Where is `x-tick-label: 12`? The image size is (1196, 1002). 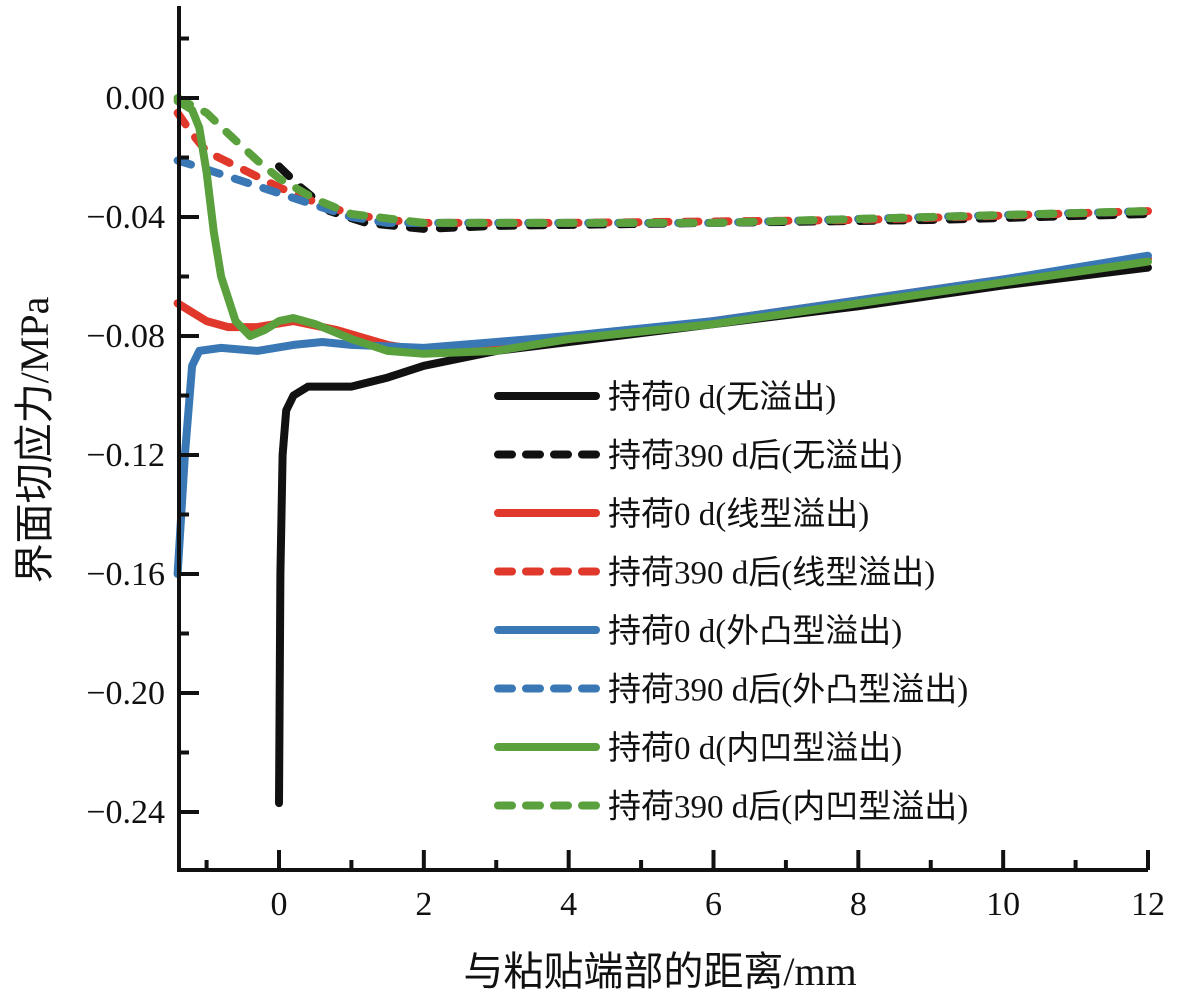 x-tick-label: 12 is located at coordinates (1148, 904).